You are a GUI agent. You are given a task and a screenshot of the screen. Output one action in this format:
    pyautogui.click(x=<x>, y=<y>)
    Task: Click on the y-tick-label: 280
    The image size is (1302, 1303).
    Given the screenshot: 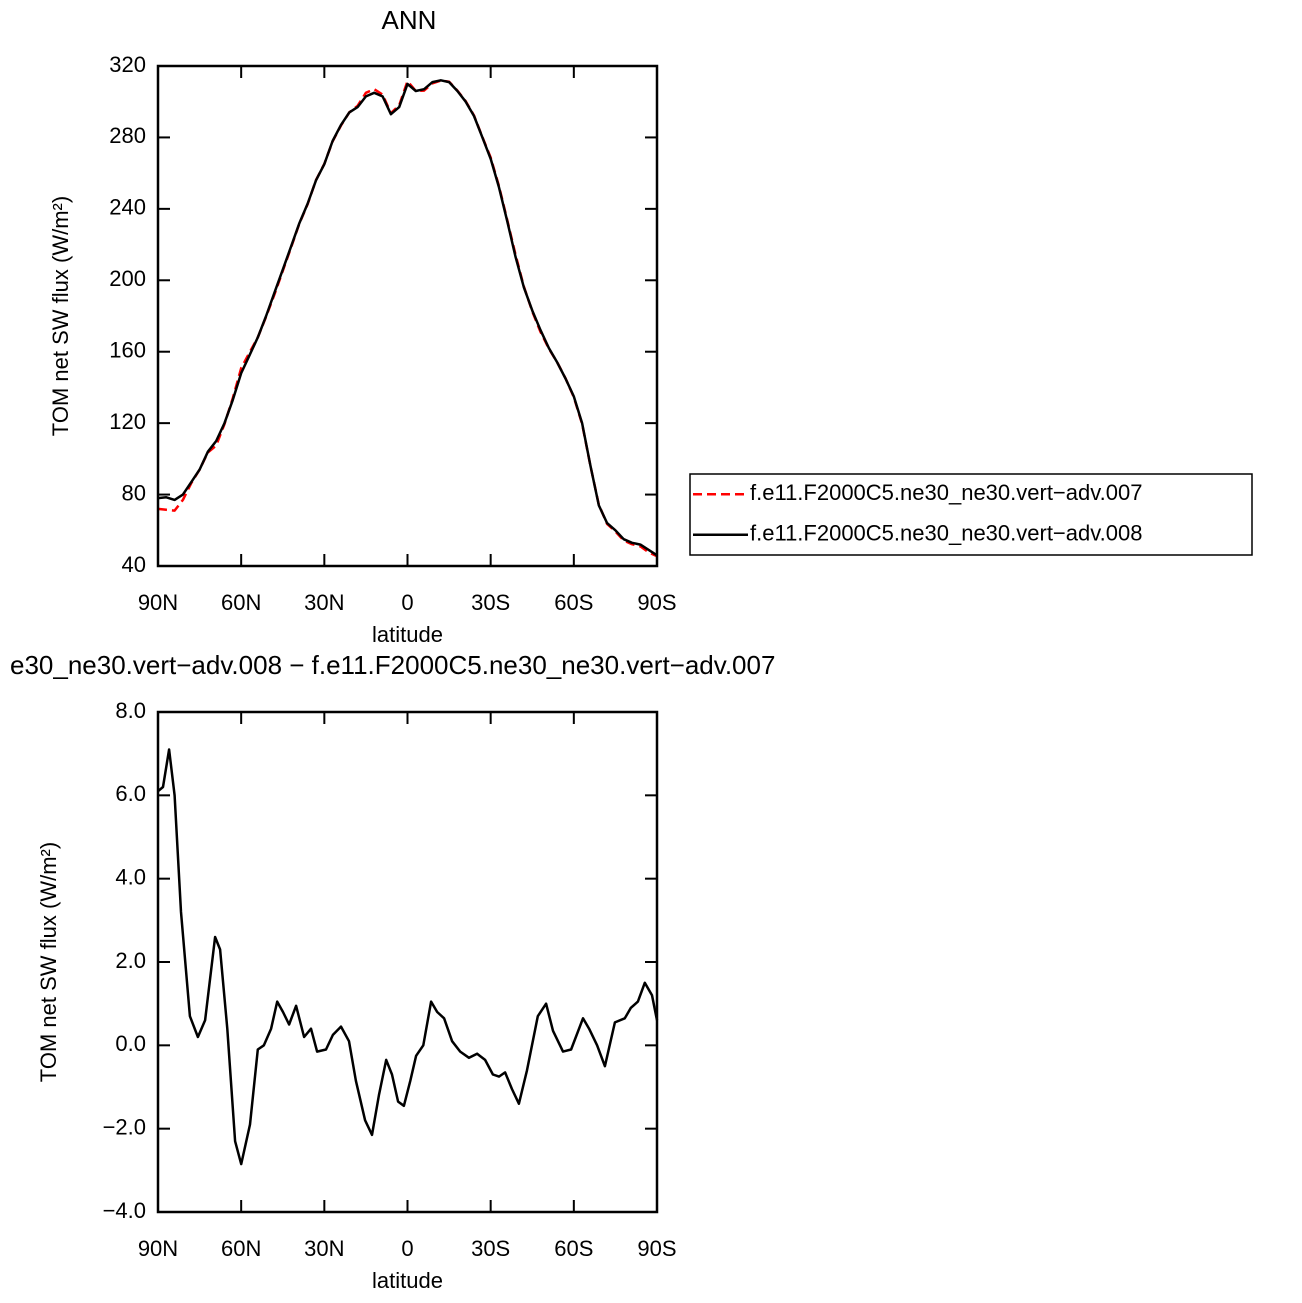 What is the action you would take?
    pyautogui.click(x=127, y=135)
    